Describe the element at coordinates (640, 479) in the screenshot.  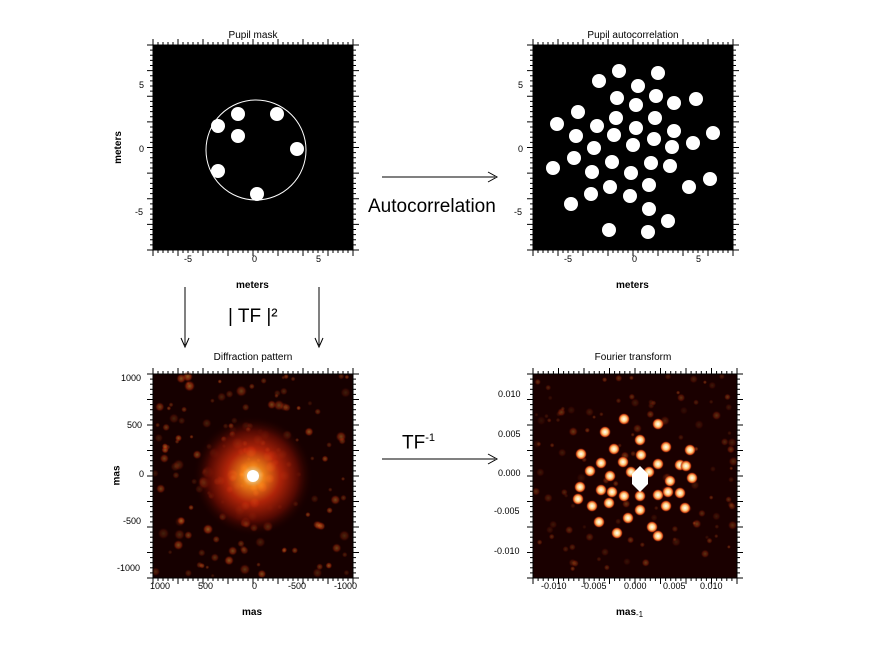
I see `fourier-center-spot` at that location.